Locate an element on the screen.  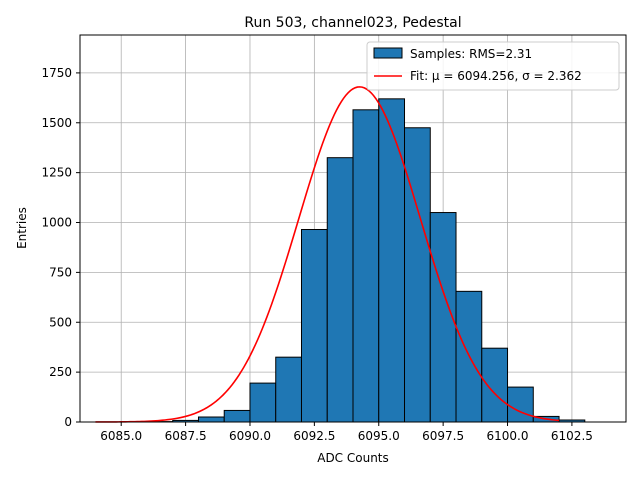
x-tick-label: 6100.0 is located at coordinates (508, 436).